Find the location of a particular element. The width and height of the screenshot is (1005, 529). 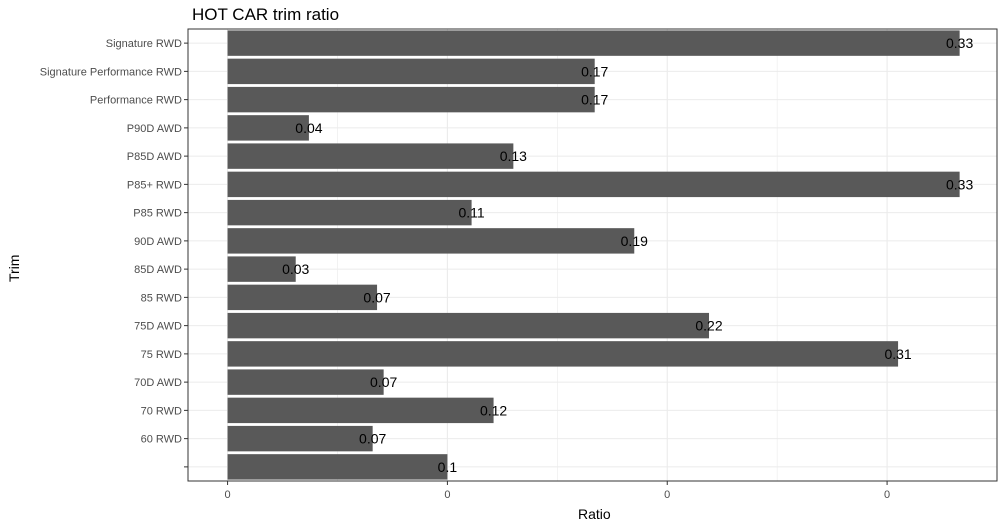

data-label: 0.11 is located at coordinates (471, 213).